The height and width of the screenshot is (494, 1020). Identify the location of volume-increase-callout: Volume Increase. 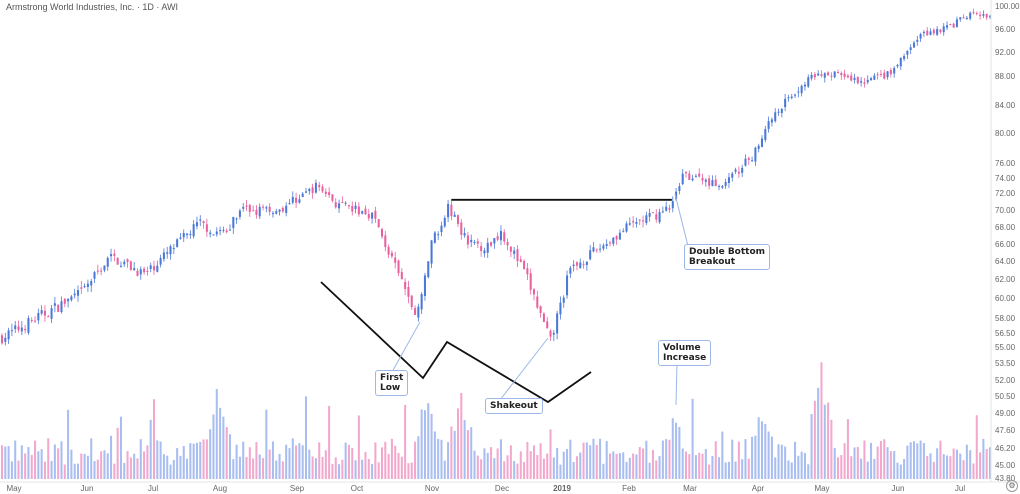
(685, 353).